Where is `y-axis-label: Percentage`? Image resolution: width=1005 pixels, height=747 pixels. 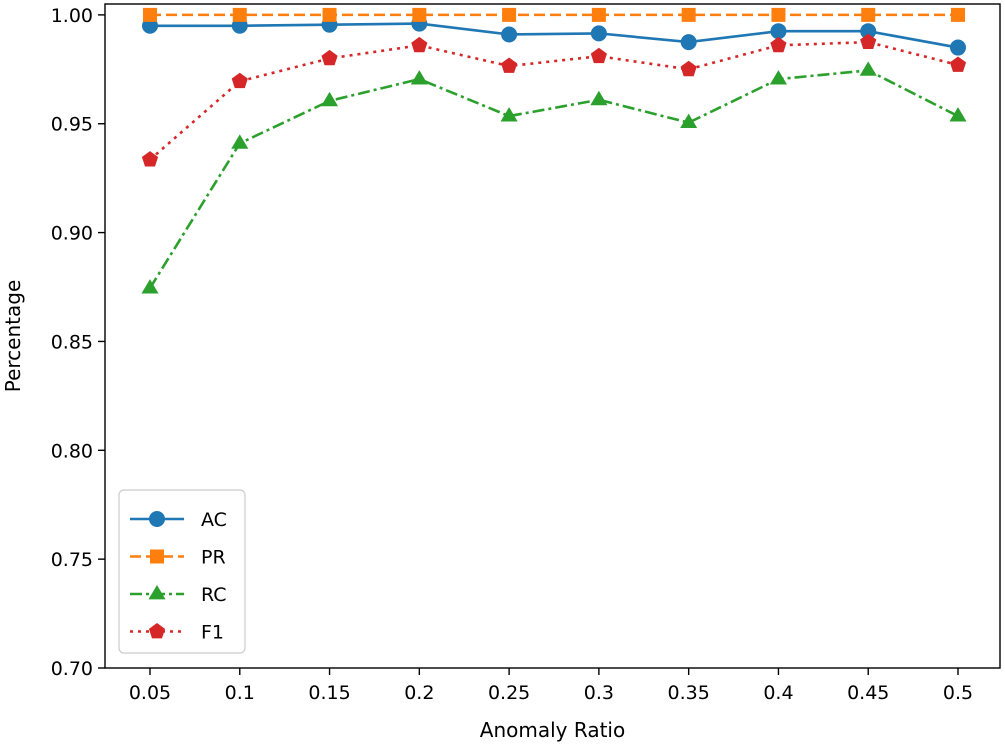 y-axis-label: Percentage is located at coordinates (13, 336).